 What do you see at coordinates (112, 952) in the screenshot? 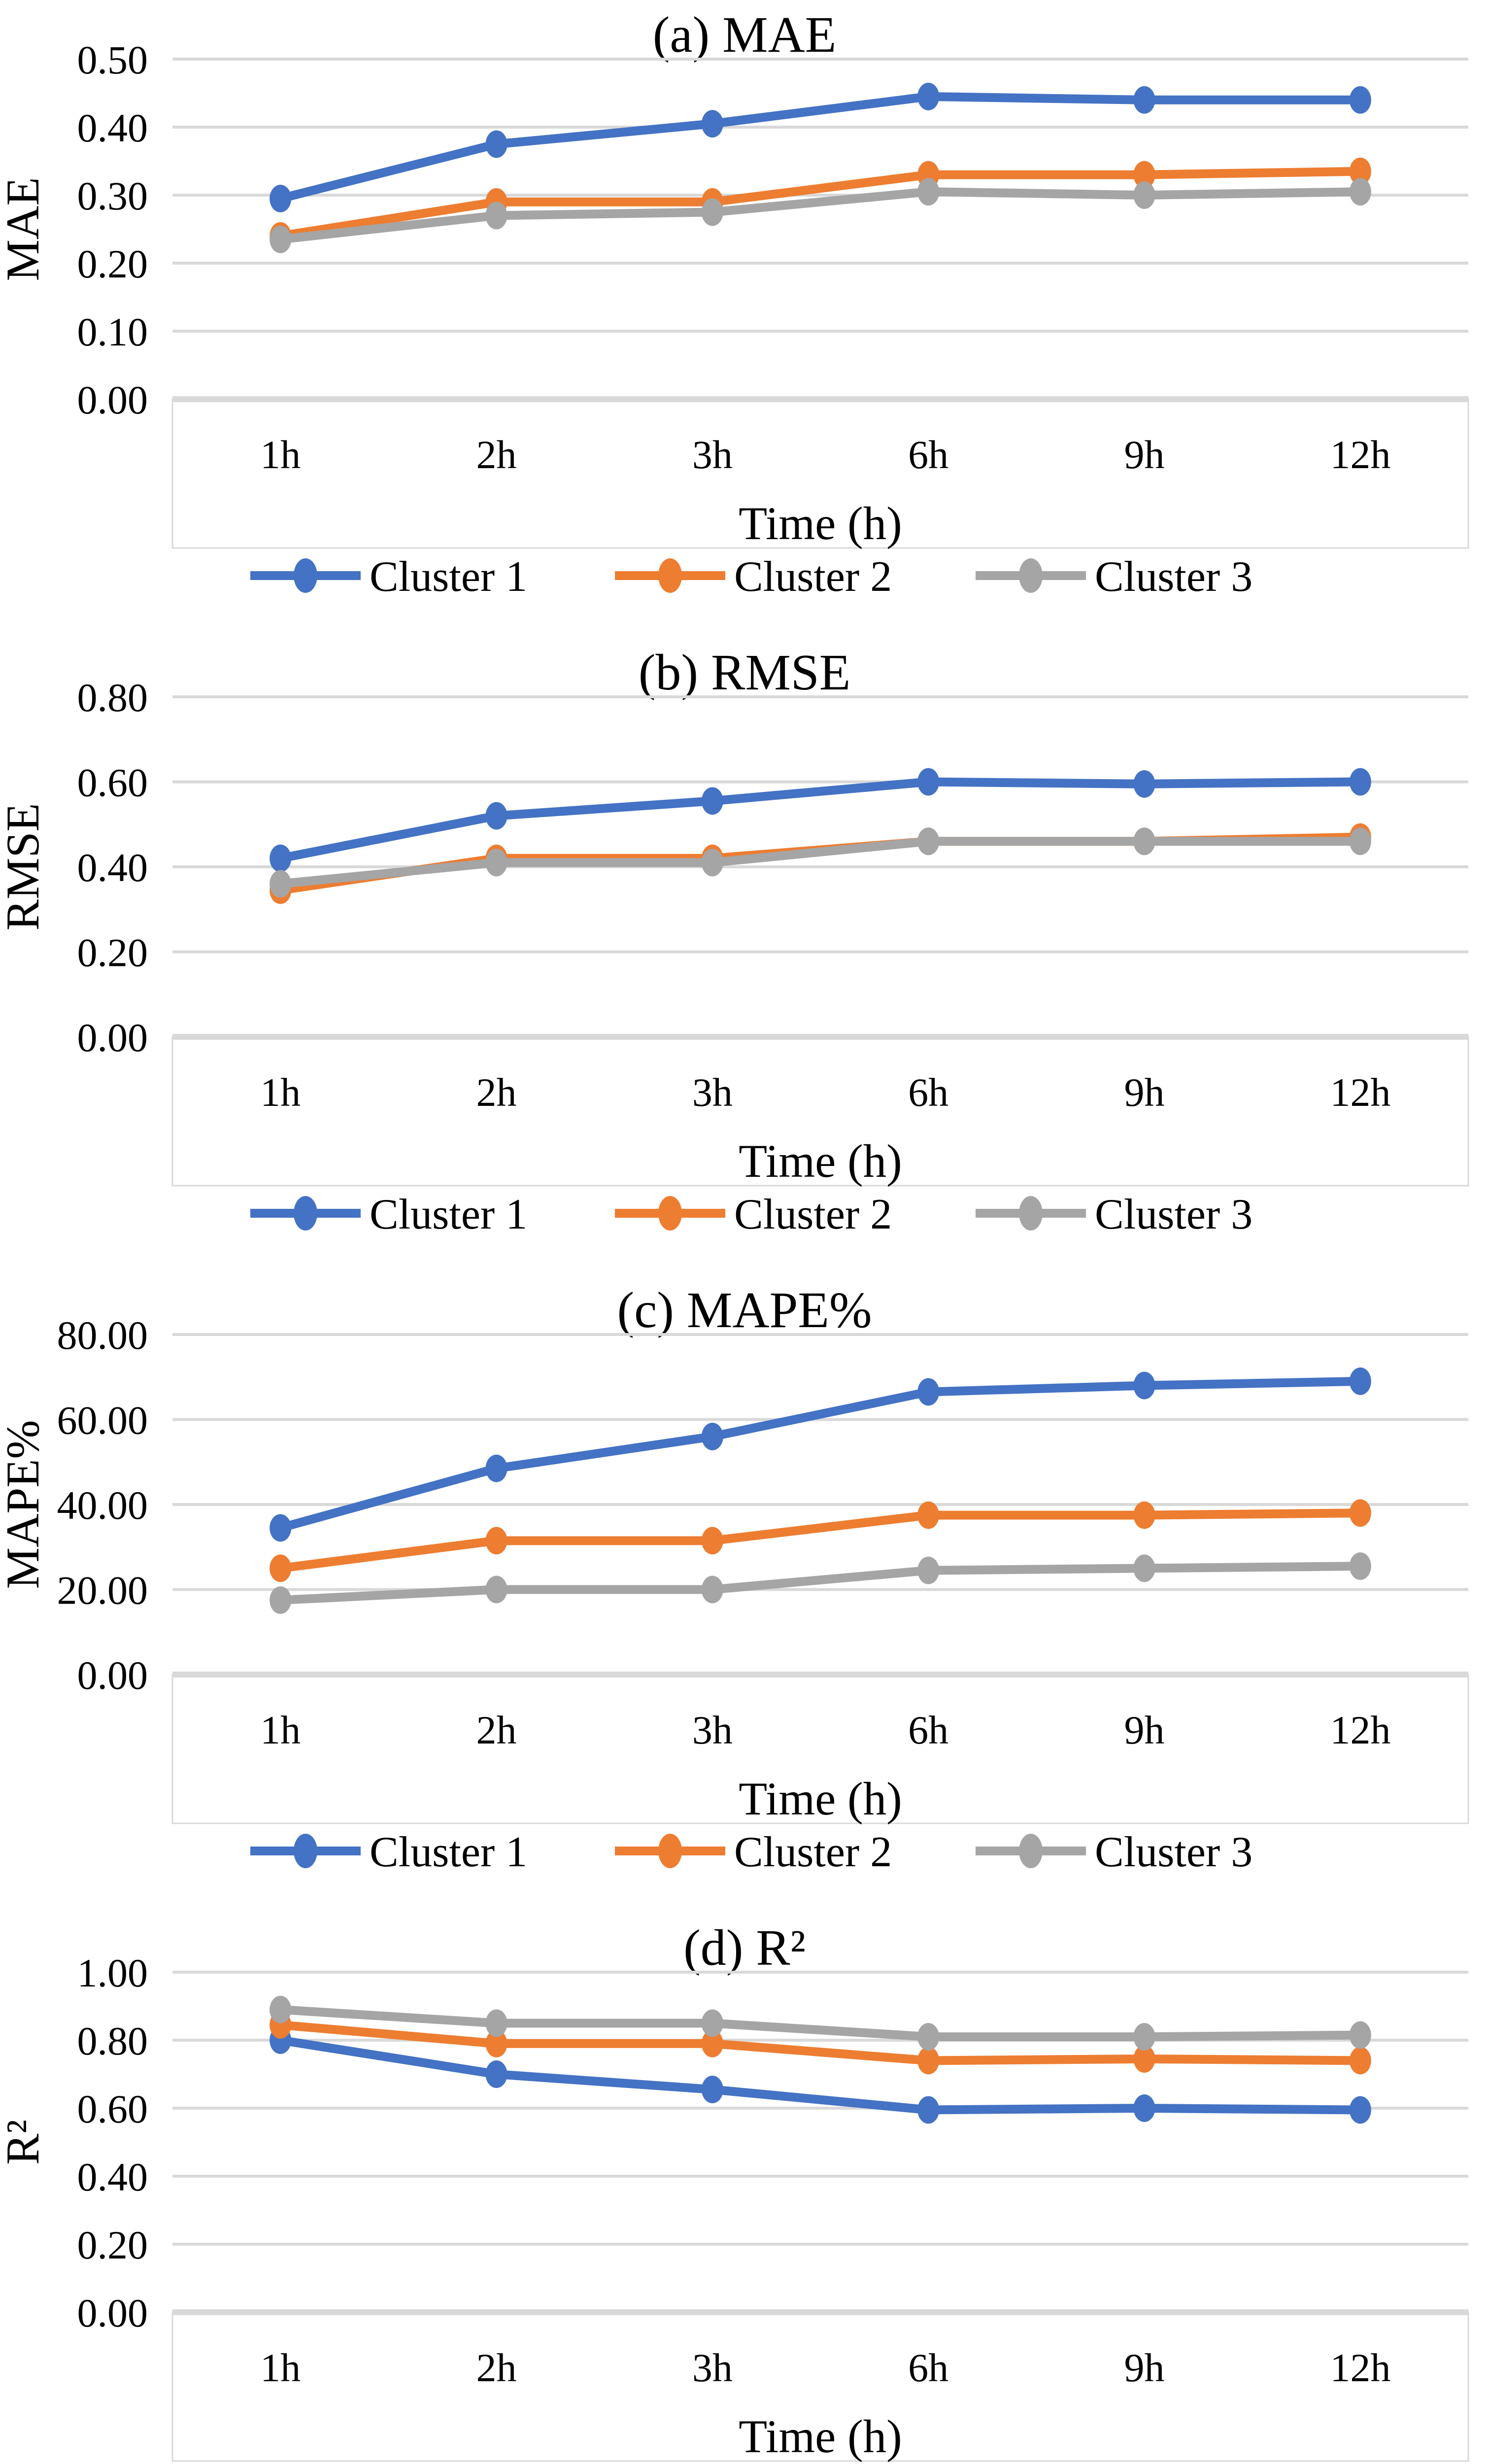
I see `y-tick-label: 0.20` at bounding box center [112, 952].